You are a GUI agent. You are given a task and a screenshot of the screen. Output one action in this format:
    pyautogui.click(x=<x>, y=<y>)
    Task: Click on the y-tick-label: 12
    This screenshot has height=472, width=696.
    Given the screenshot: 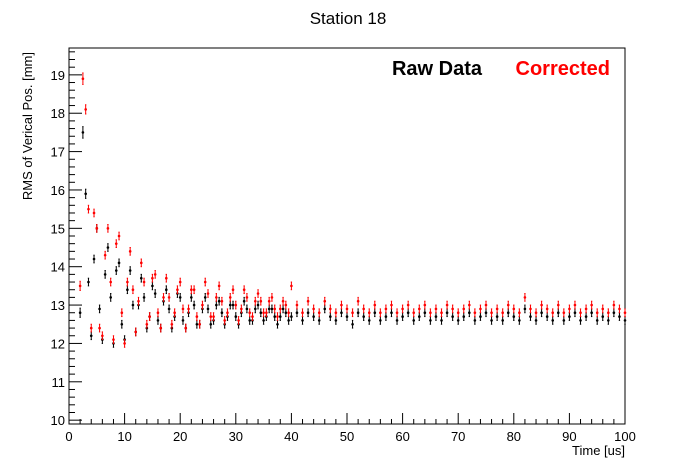 What is the action you would take?
    pyautogui.click(x=58, y=343)
    